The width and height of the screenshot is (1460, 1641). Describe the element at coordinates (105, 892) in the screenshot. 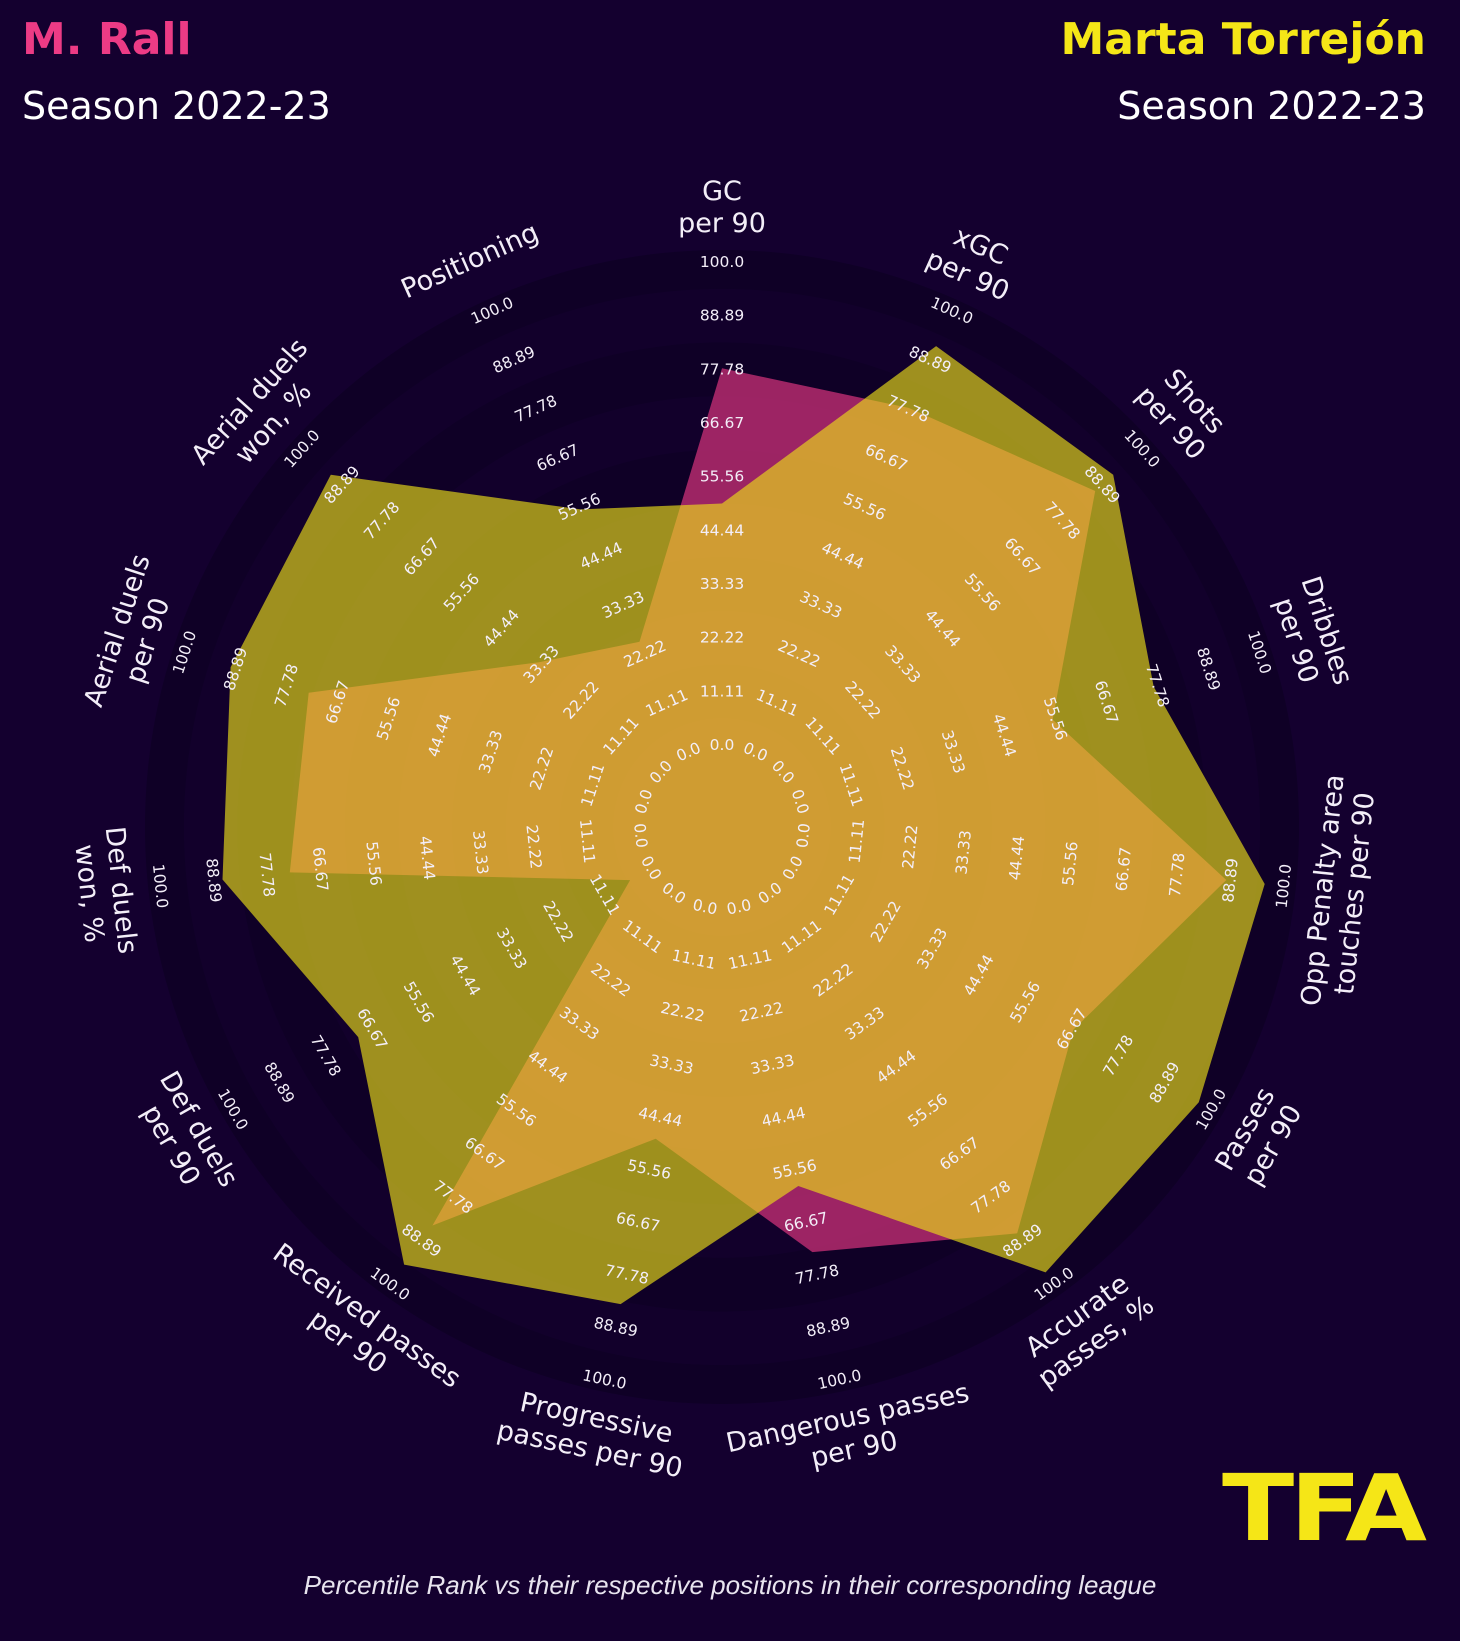

I see `axis-label: Def duelswon, %` at that location.